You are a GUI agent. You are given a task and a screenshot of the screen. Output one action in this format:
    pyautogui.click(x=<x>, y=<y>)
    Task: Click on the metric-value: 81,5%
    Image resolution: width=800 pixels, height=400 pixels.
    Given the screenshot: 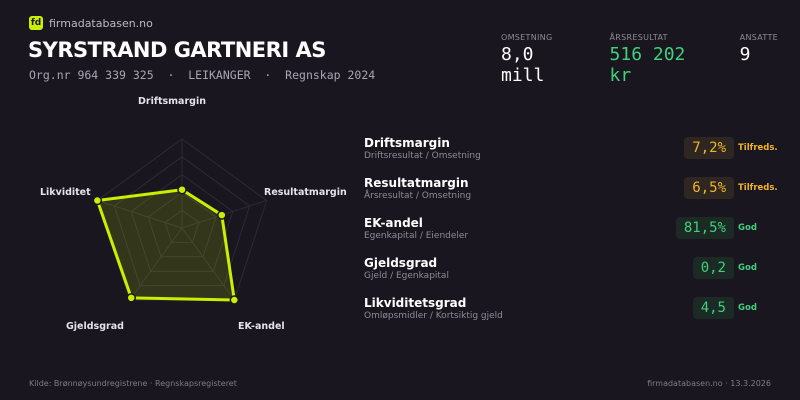 What is the action you would take?
    pyautogui.click(x=704, y=228)
    